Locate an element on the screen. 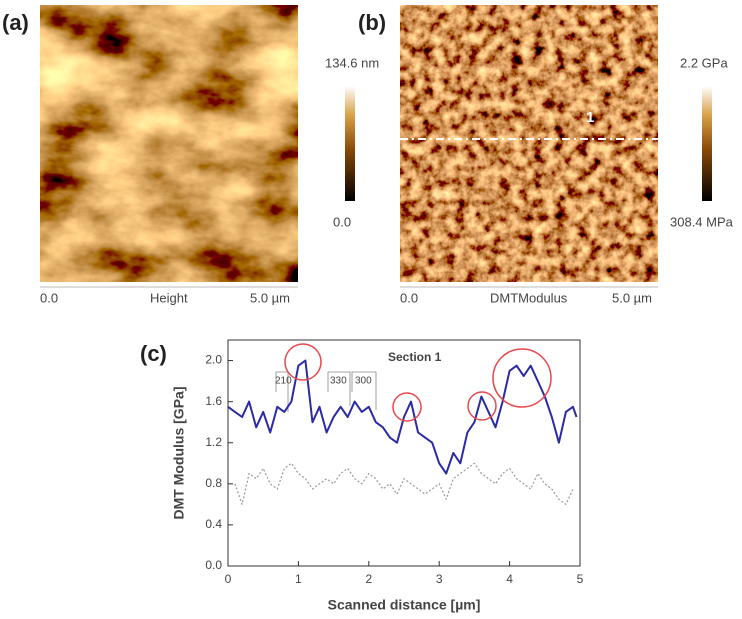 This screenshot has width=742, height=619. annotation: 210 is located at coordinates (283, 381).